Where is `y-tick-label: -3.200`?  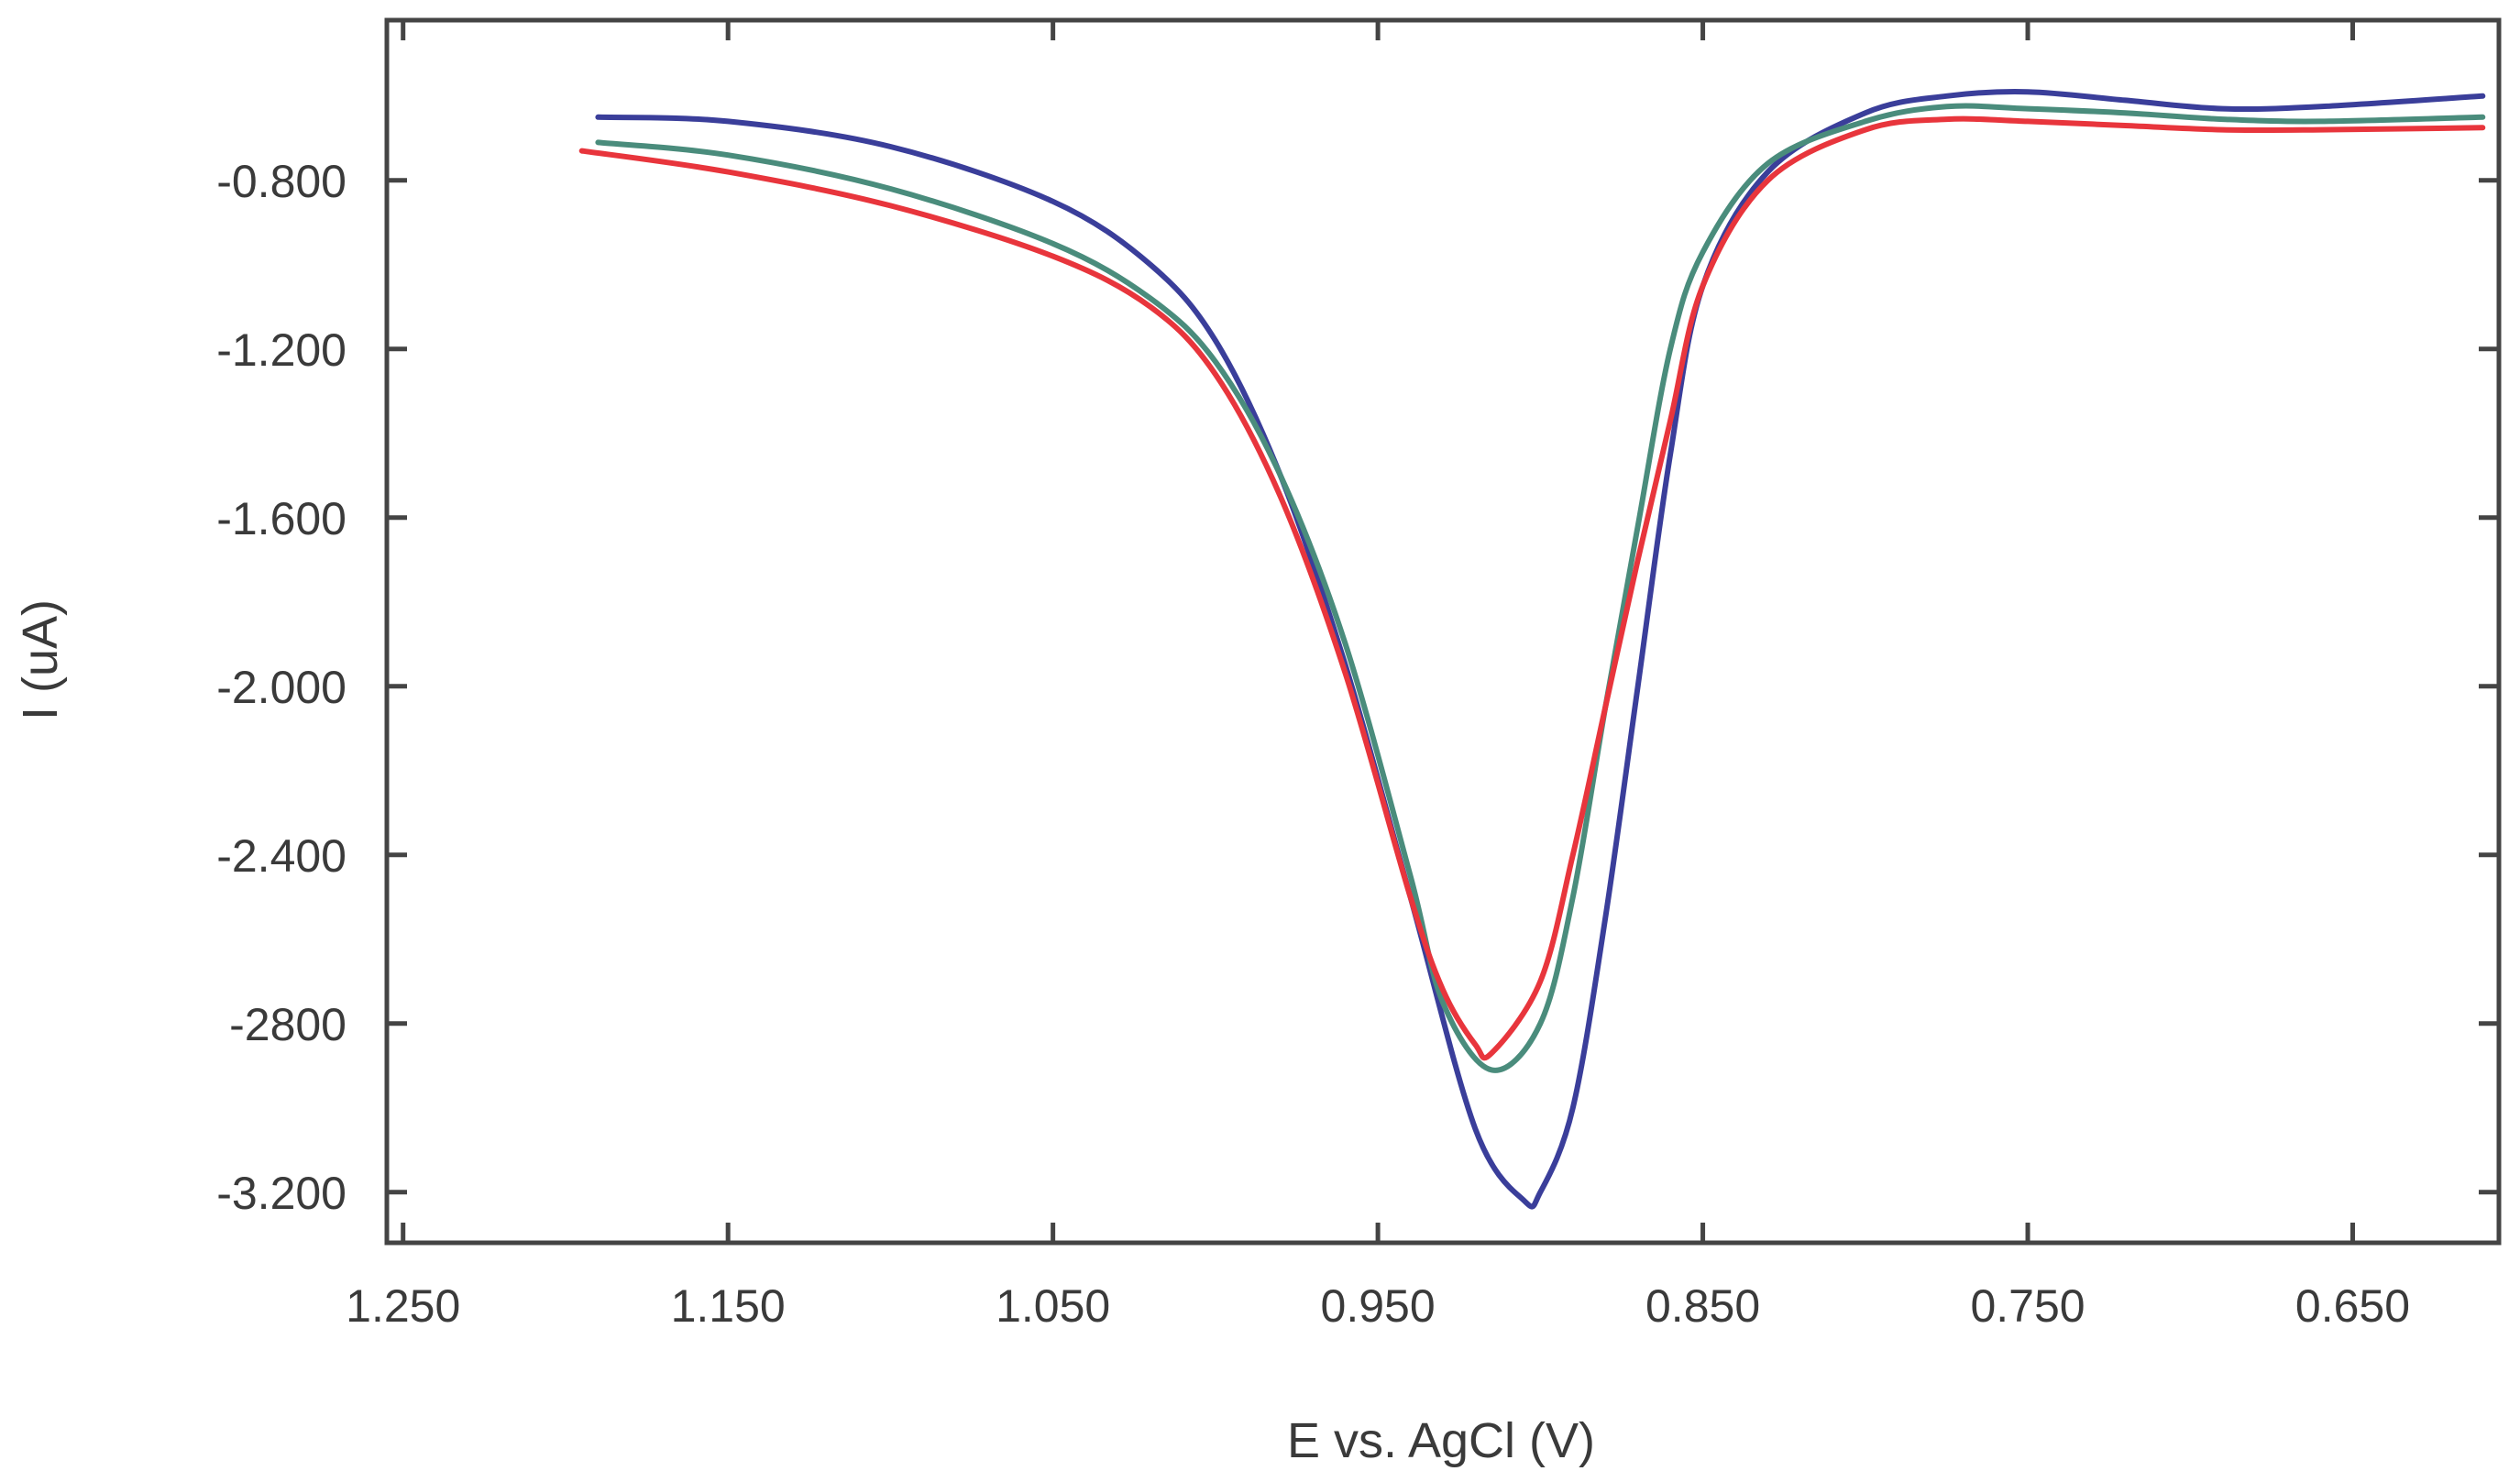 y-tick-label: -3.200 is located at coordinates (281, 1193).